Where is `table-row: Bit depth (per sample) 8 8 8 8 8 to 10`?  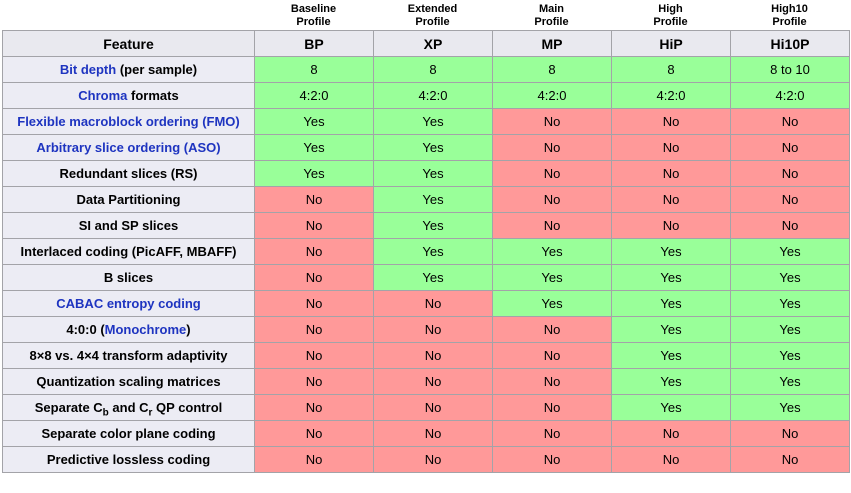 table-row: Bit depth (per sample) 8 8 8 8 8 to 10 is located at coordinates (426, 69).